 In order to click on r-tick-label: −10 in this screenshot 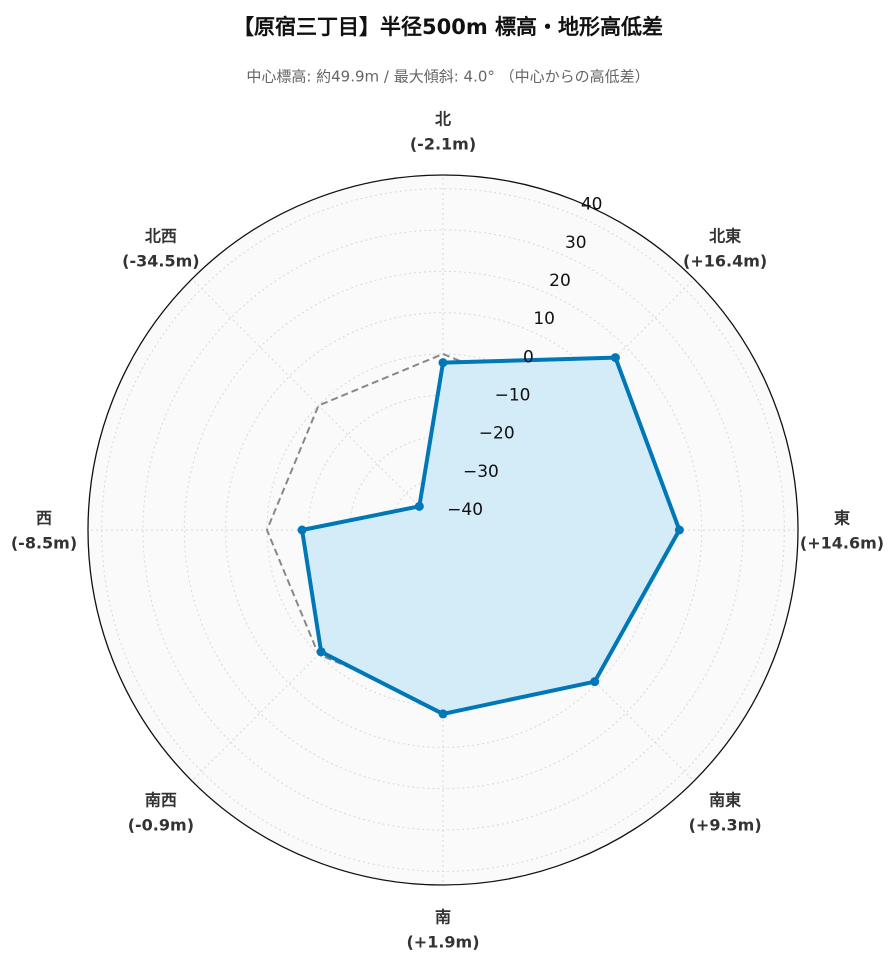, I will do `click(513, 396)`.